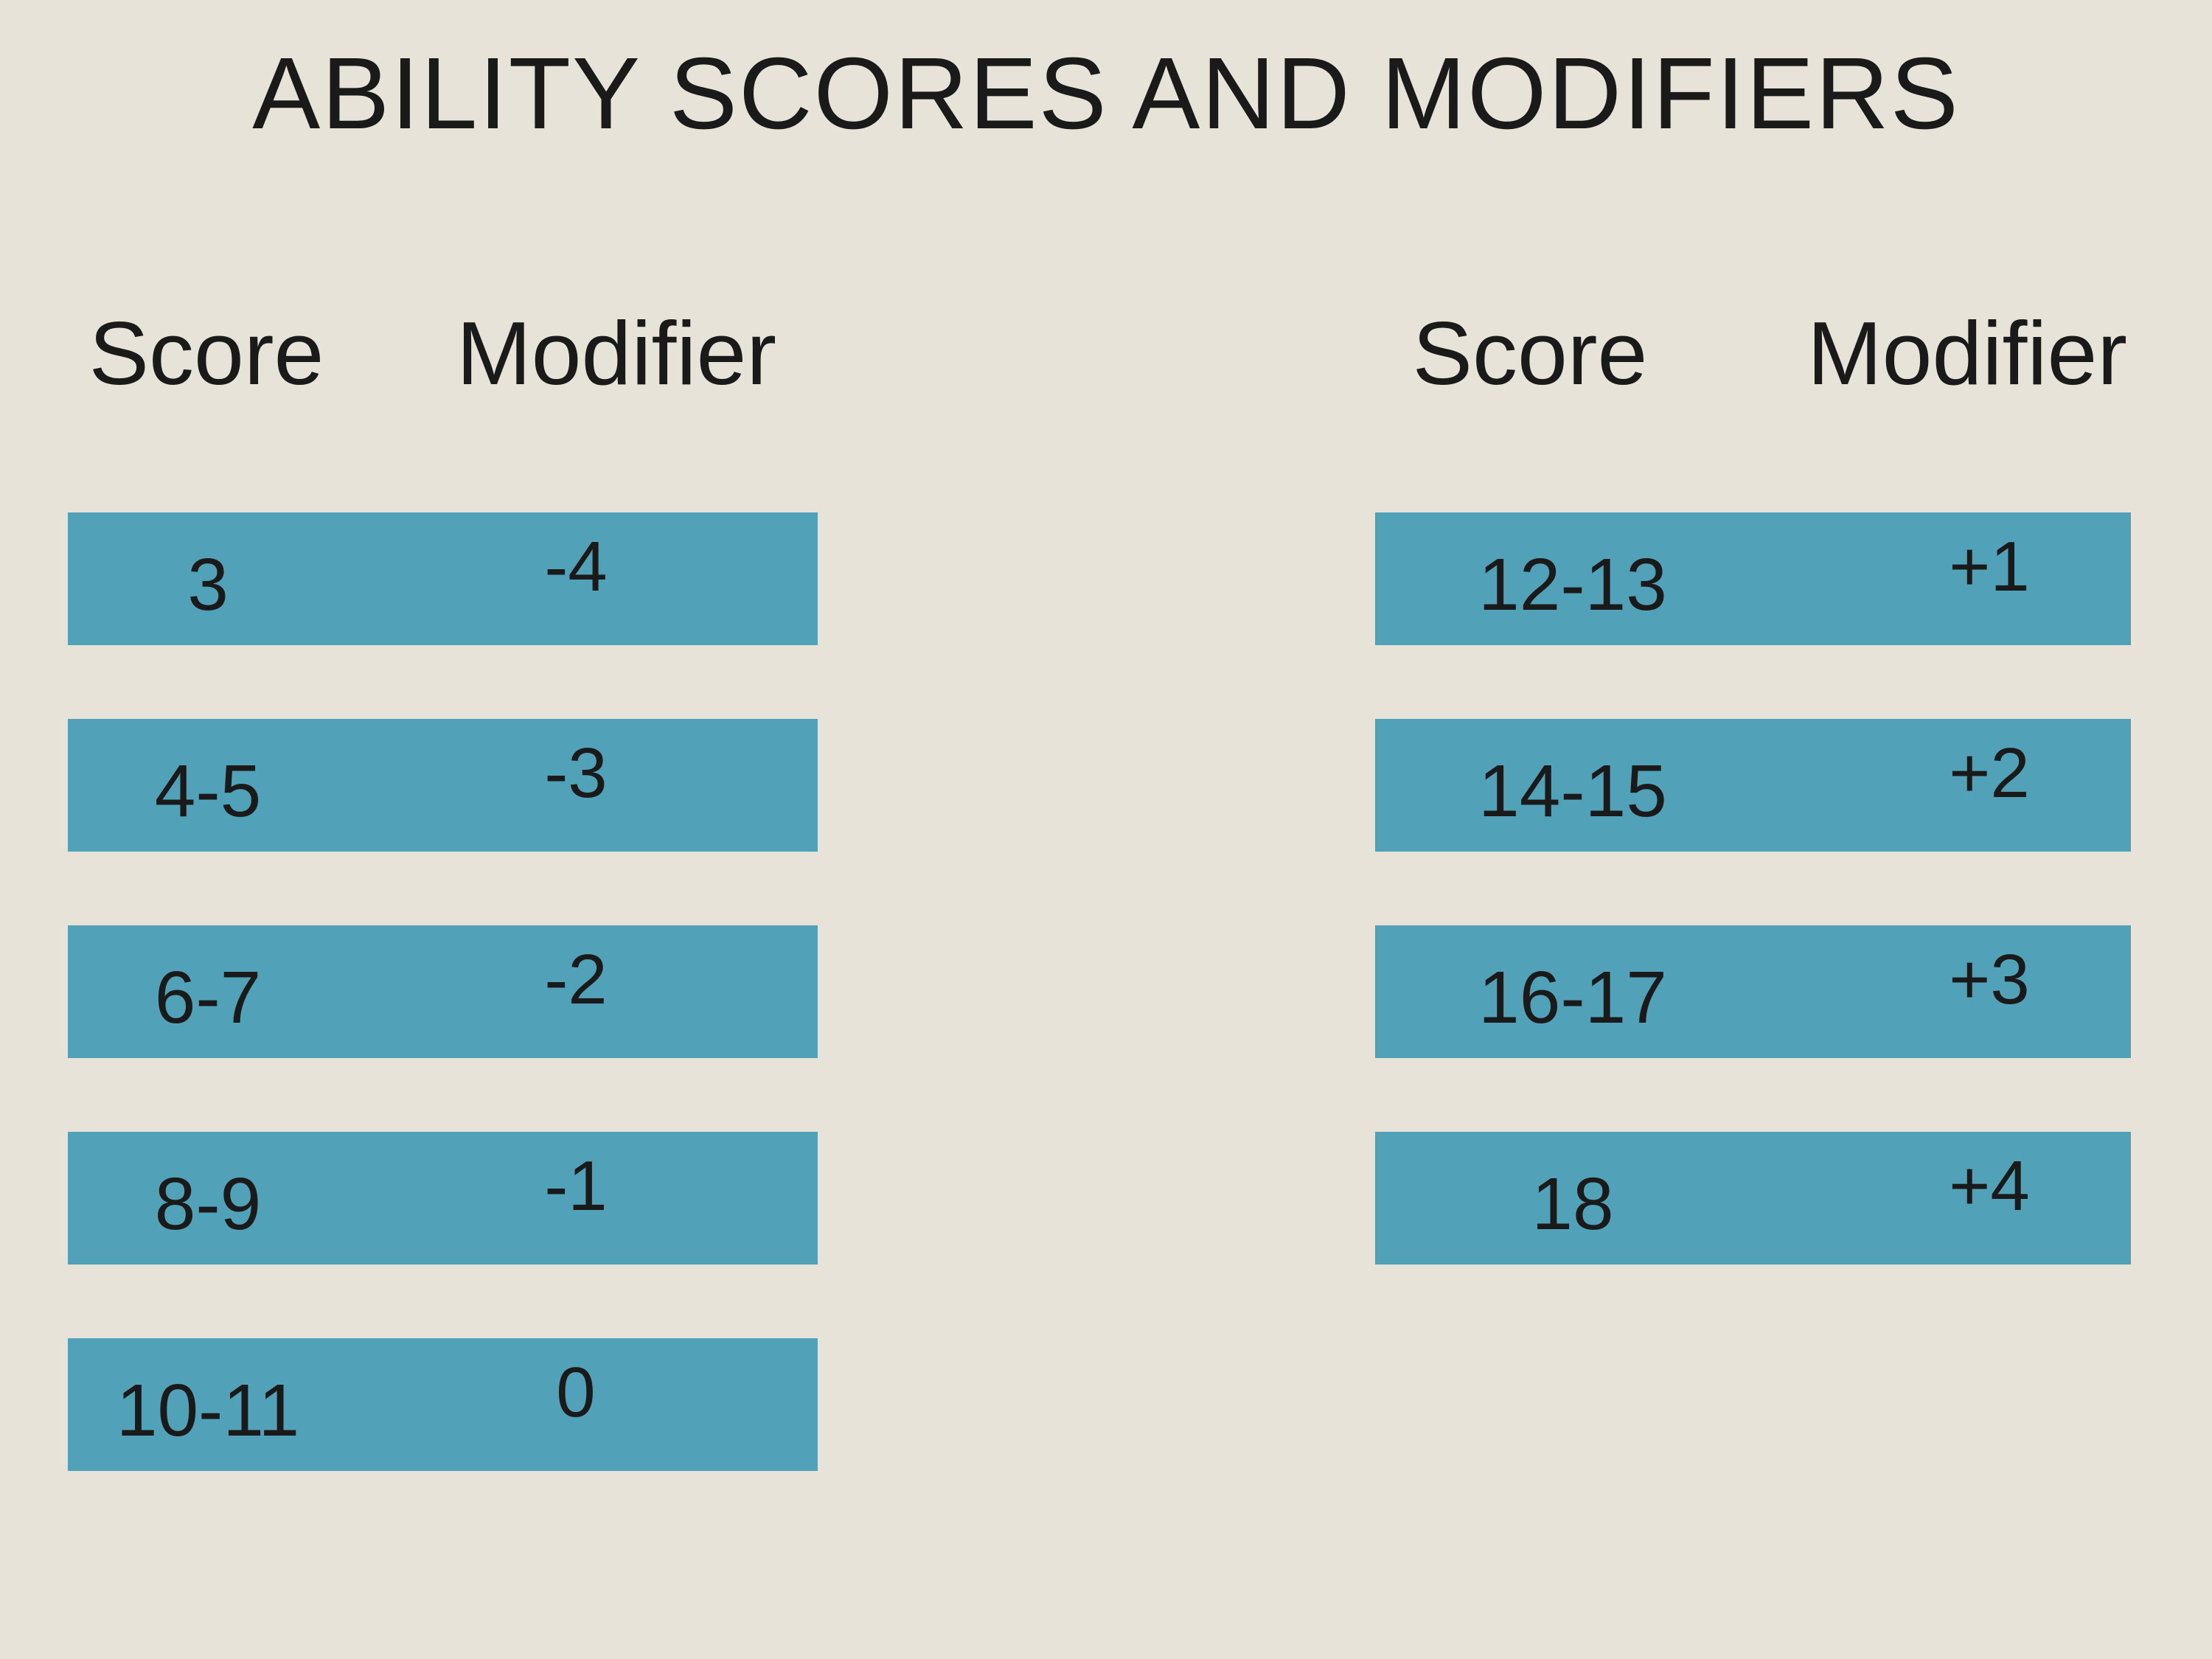  What do you see at coordinates (1753, 578) in the screenshot?
I see `table-row: 12-13 +1` at bounding box center [1753, 578].